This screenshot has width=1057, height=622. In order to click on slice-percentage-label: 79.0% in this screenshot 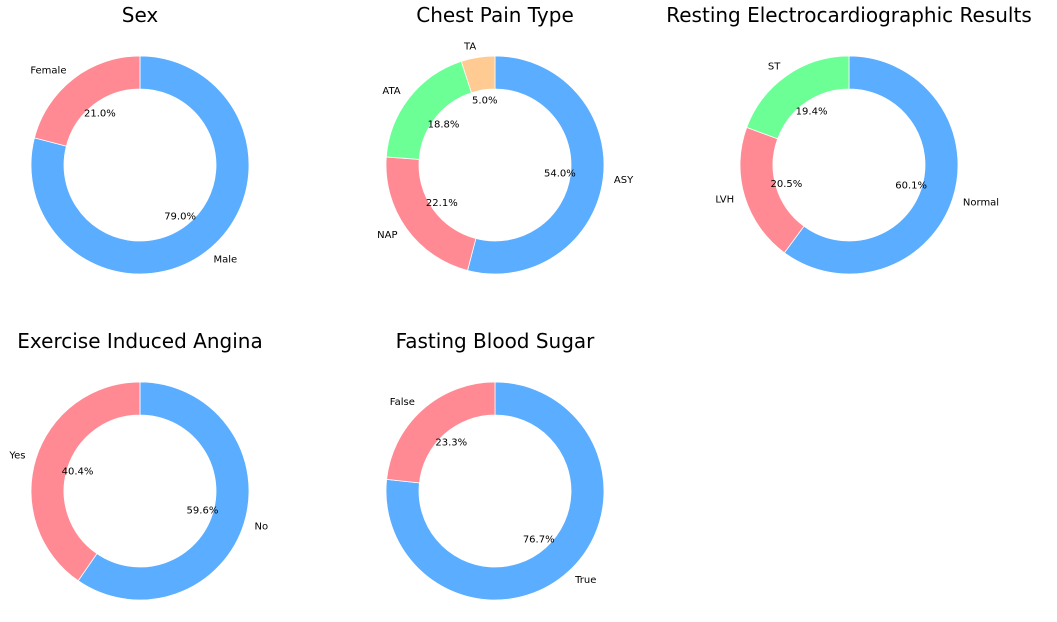, I will do `click(180, 217)`.